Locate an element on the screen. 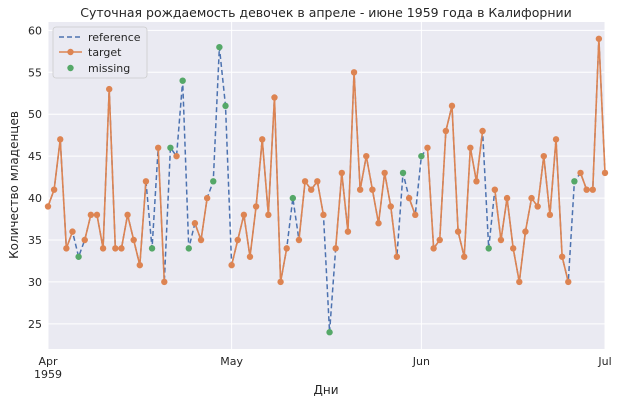  x-axis-label: Дни is located at coordinates (325, 390).